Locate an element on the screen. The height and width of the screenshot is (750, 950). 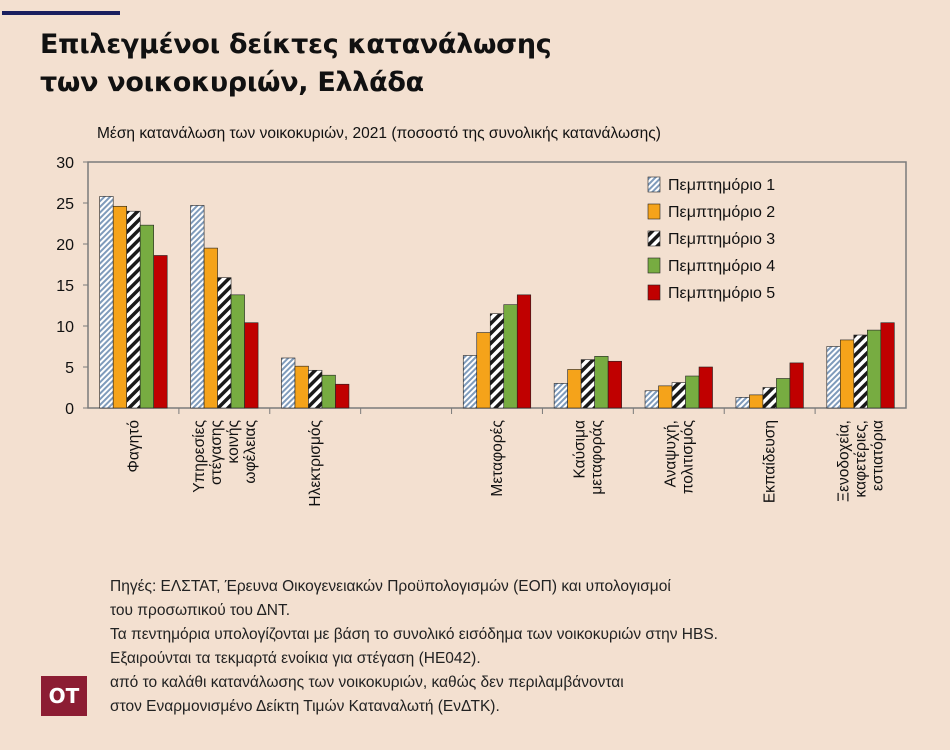
x-category-label: εστιατόρια is located at coordinates (878, 455).